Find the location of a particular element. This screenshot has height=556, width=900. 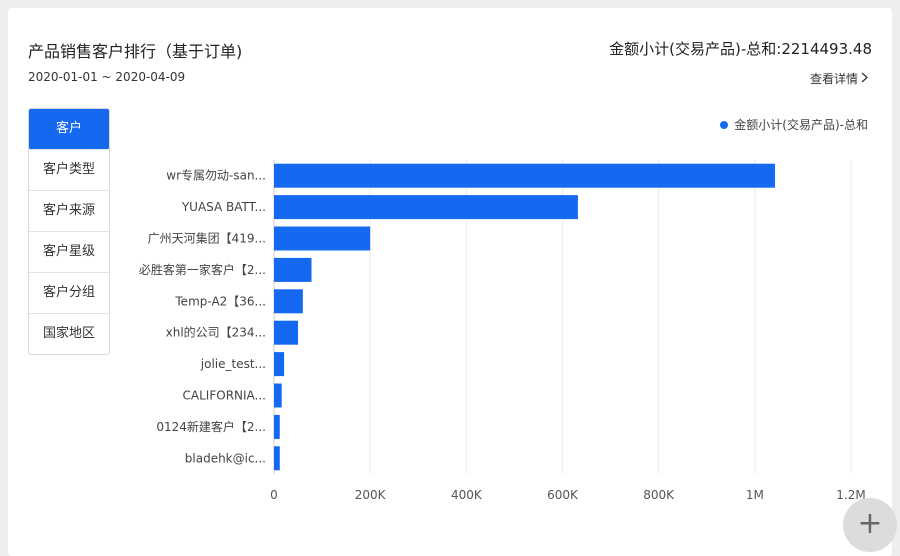

tab-customer-group: 客户分组 is located at coordinates (69, 293).